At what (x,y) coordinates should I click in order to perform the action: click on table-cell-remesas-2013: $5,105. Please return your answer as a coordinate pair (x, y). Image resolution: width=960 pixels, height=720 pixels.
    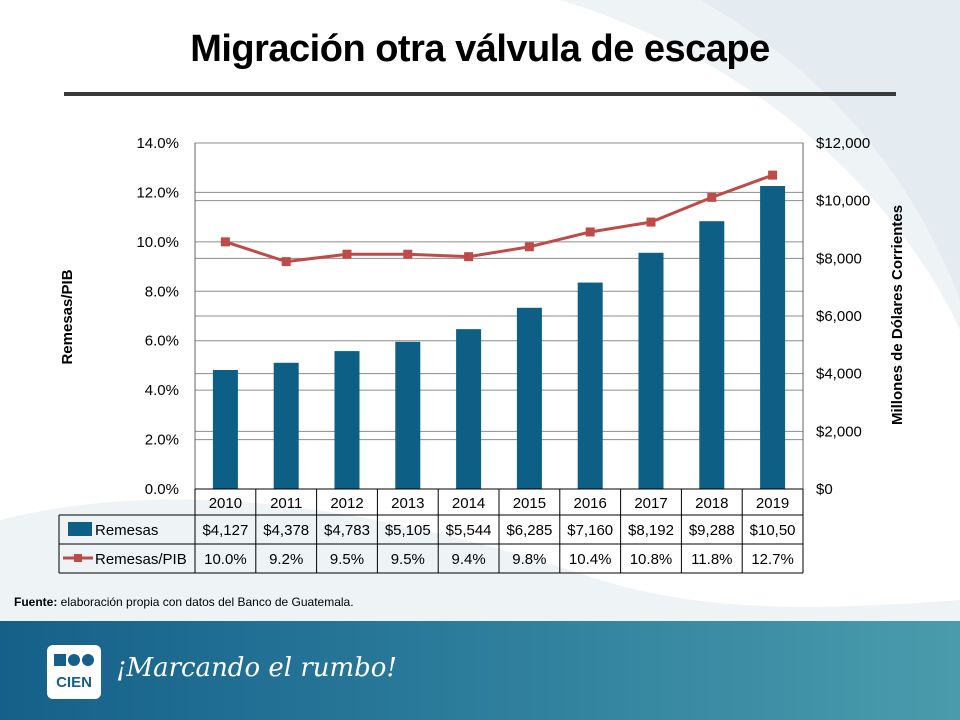
    Looking at the image, I should click on (408, 530).